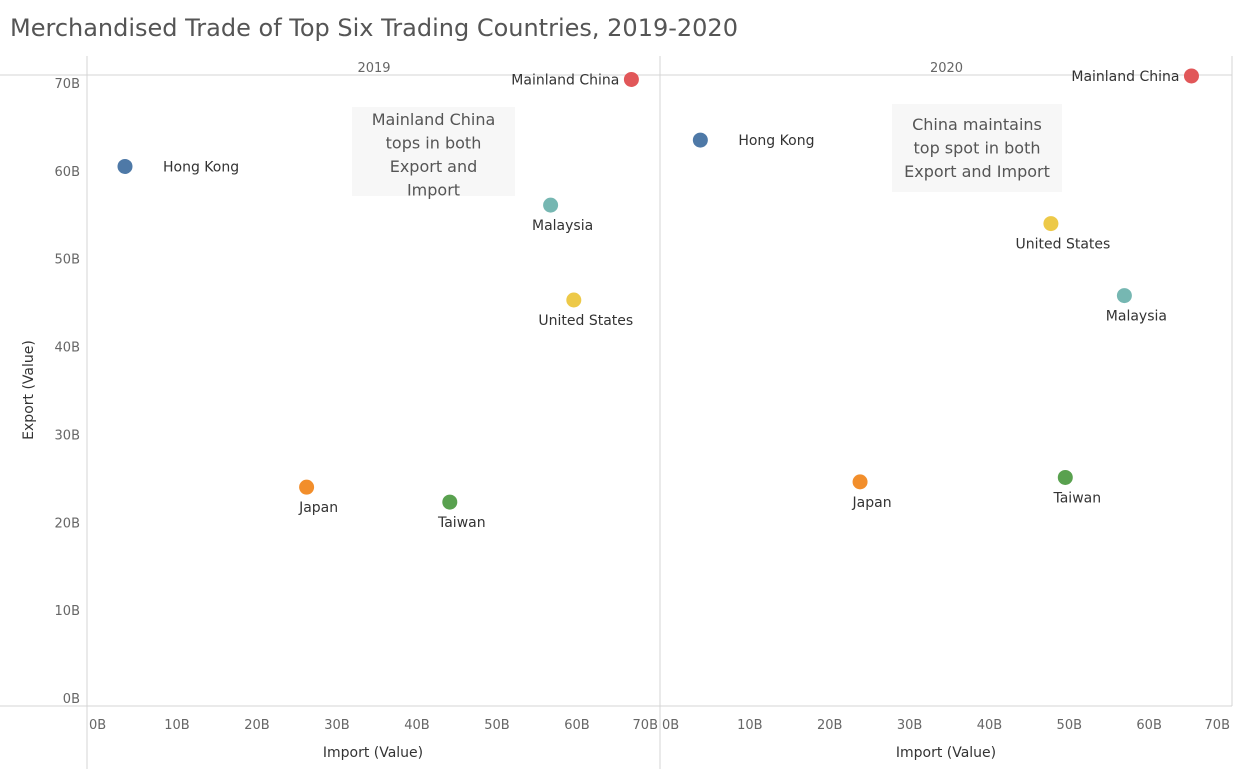 The height and width of the screenshot is (769, 1238). I want to click on y-tick-label: 50B, so click(67, 260).